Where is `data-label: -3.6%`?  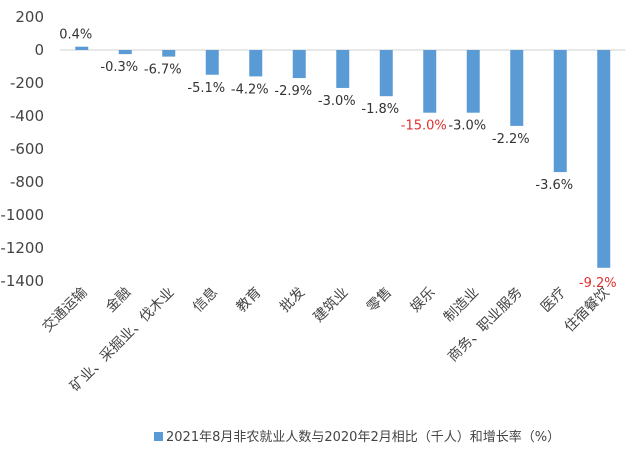
data-label: -3.6% is located at coordinates (554, 185).